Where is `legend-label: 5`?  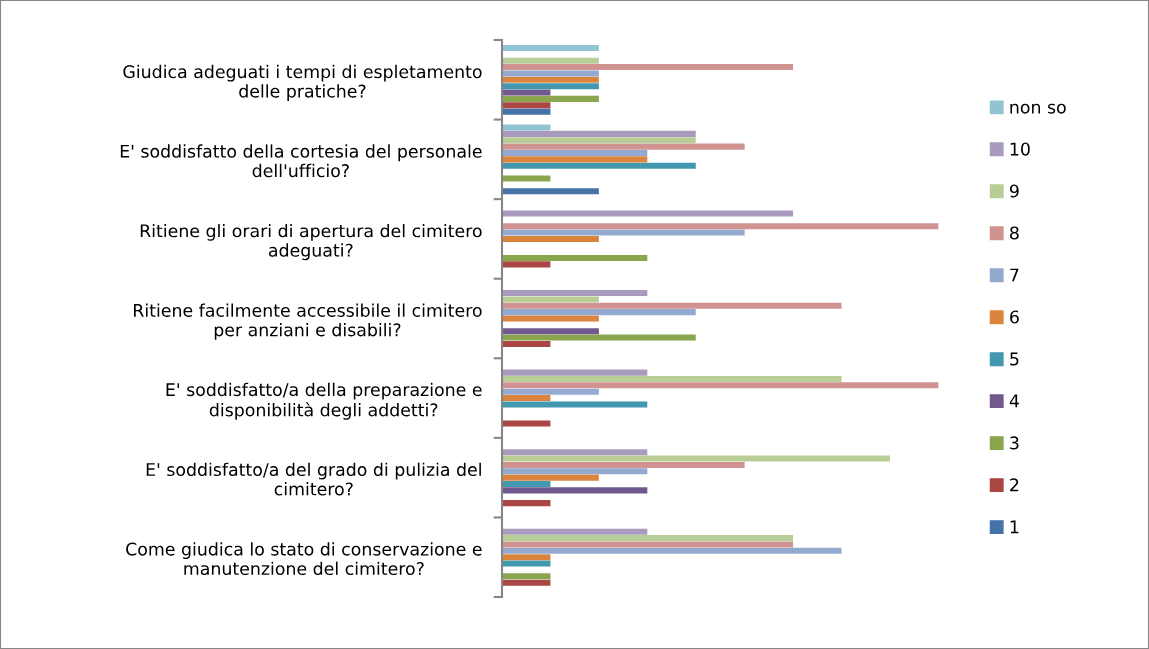
legend-label: 5 is located at coordinates (1014, 359).